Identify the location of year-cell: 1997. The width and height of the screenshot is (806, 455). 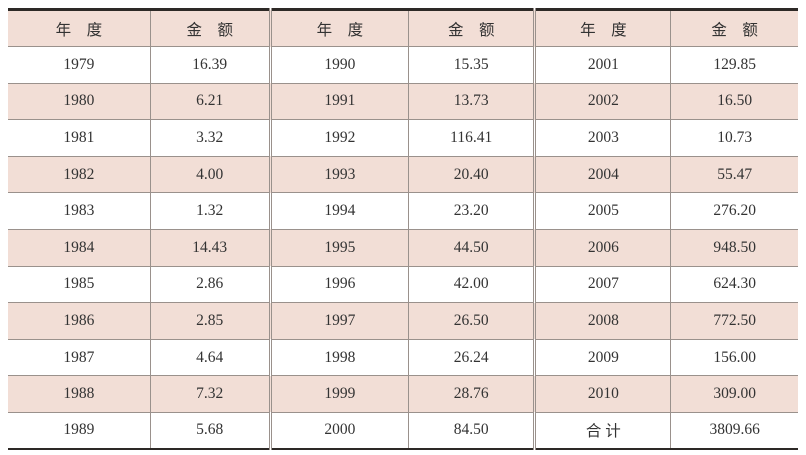
(338, 321).